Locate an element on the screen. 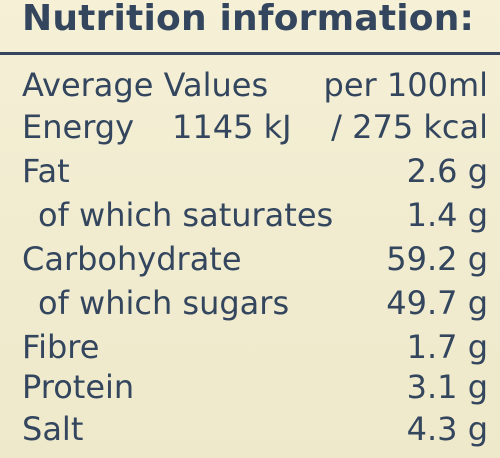  energy-row: Energy 1145 kJ / 275 kcal is located at coordinates (255, 127).